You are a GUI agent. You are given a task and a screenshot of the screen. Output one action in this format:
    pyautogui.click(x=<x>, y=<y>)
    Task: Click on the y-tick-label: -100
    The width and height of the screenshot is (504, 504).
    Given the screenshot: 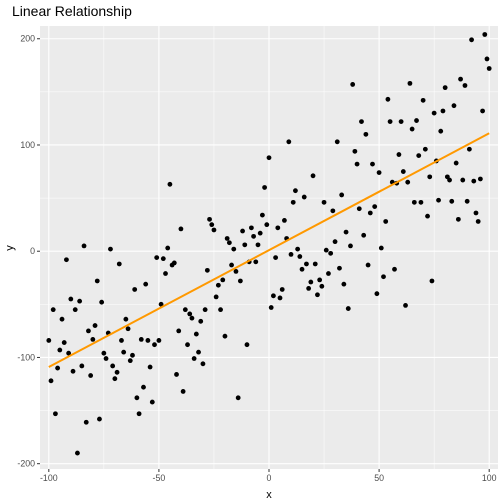 What is the action you would take?
    pyautogui.click(x=26, y=357)
    